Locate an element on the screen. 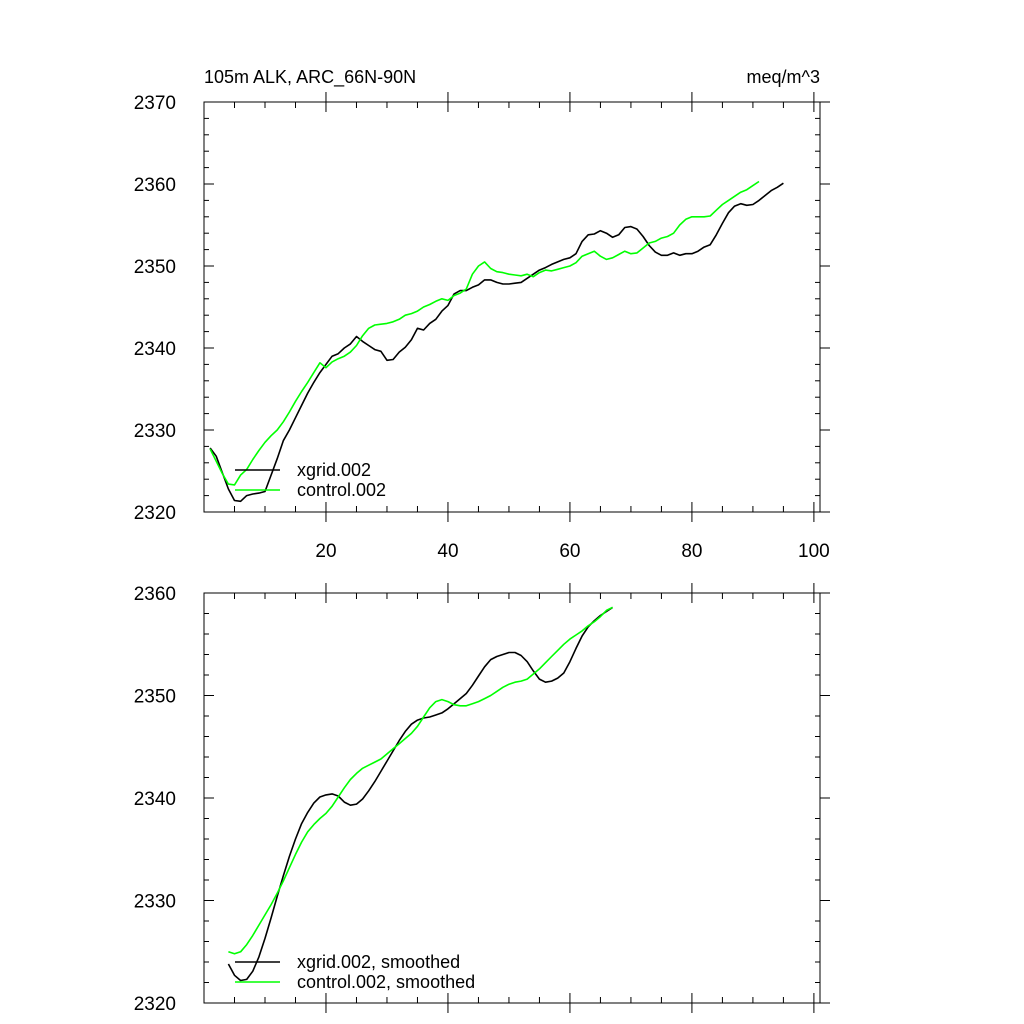 This screenshot has width=1024, height=1024. p1-y-tick-label: 2360 is located at coordinates (155, 594).